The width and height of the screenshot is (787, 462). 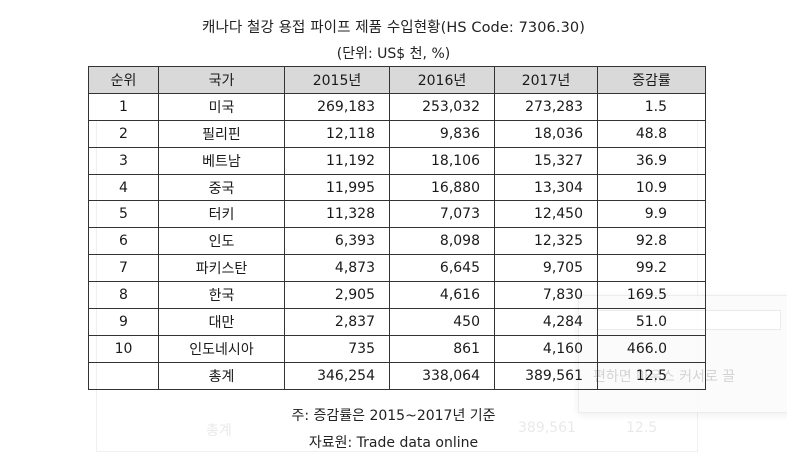 I want to click on cell-2015: 12,118, so click(x=337, y=133).